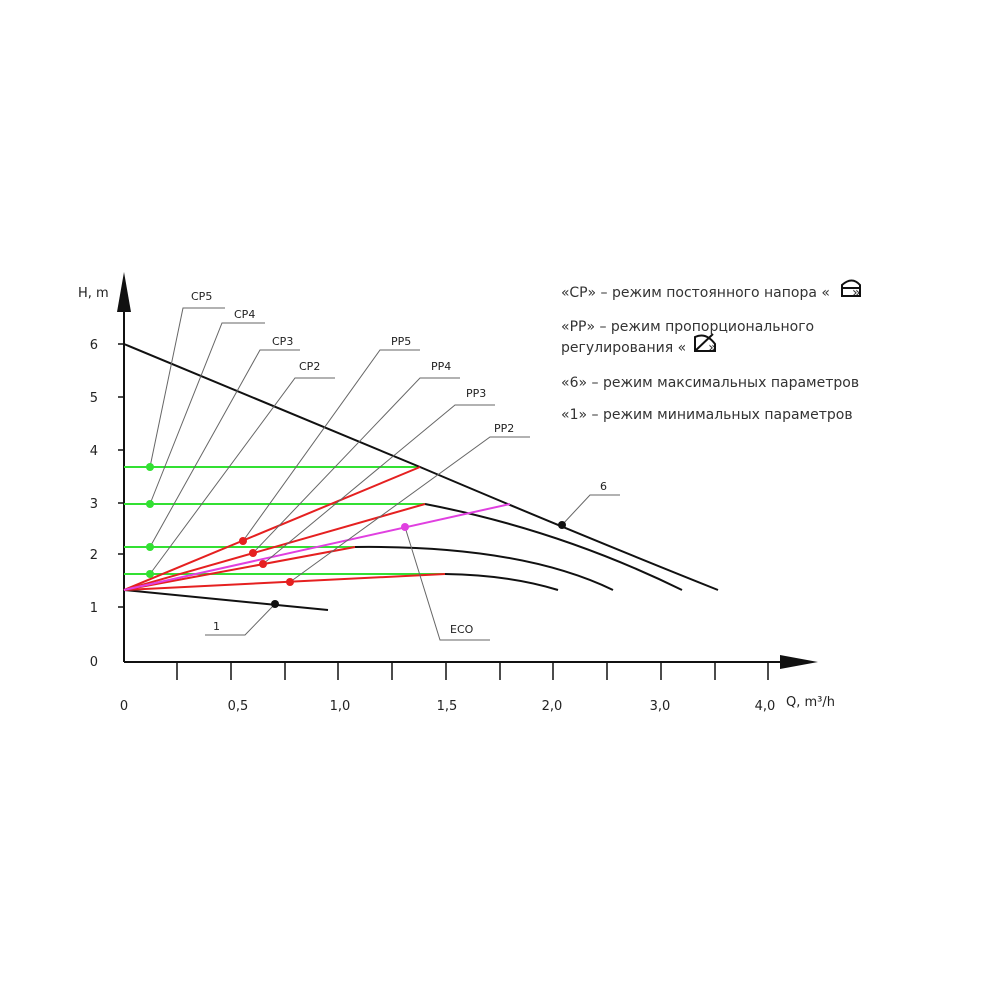  Describe the element at coordinates (201, 296) in the screenshot. I see `curve-label: CP5` at that location.